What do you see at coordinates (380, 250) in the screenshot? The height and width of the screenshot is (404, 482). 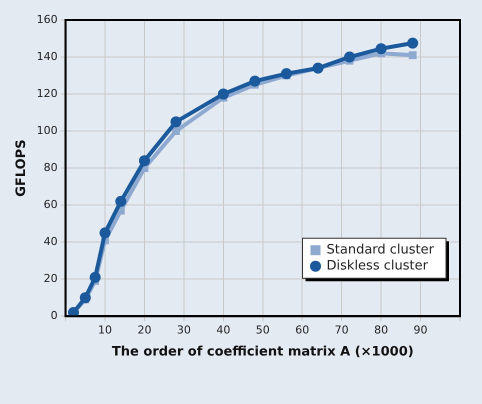 I see `legend-label: Standard cluster` at bounding box center [380, 250].